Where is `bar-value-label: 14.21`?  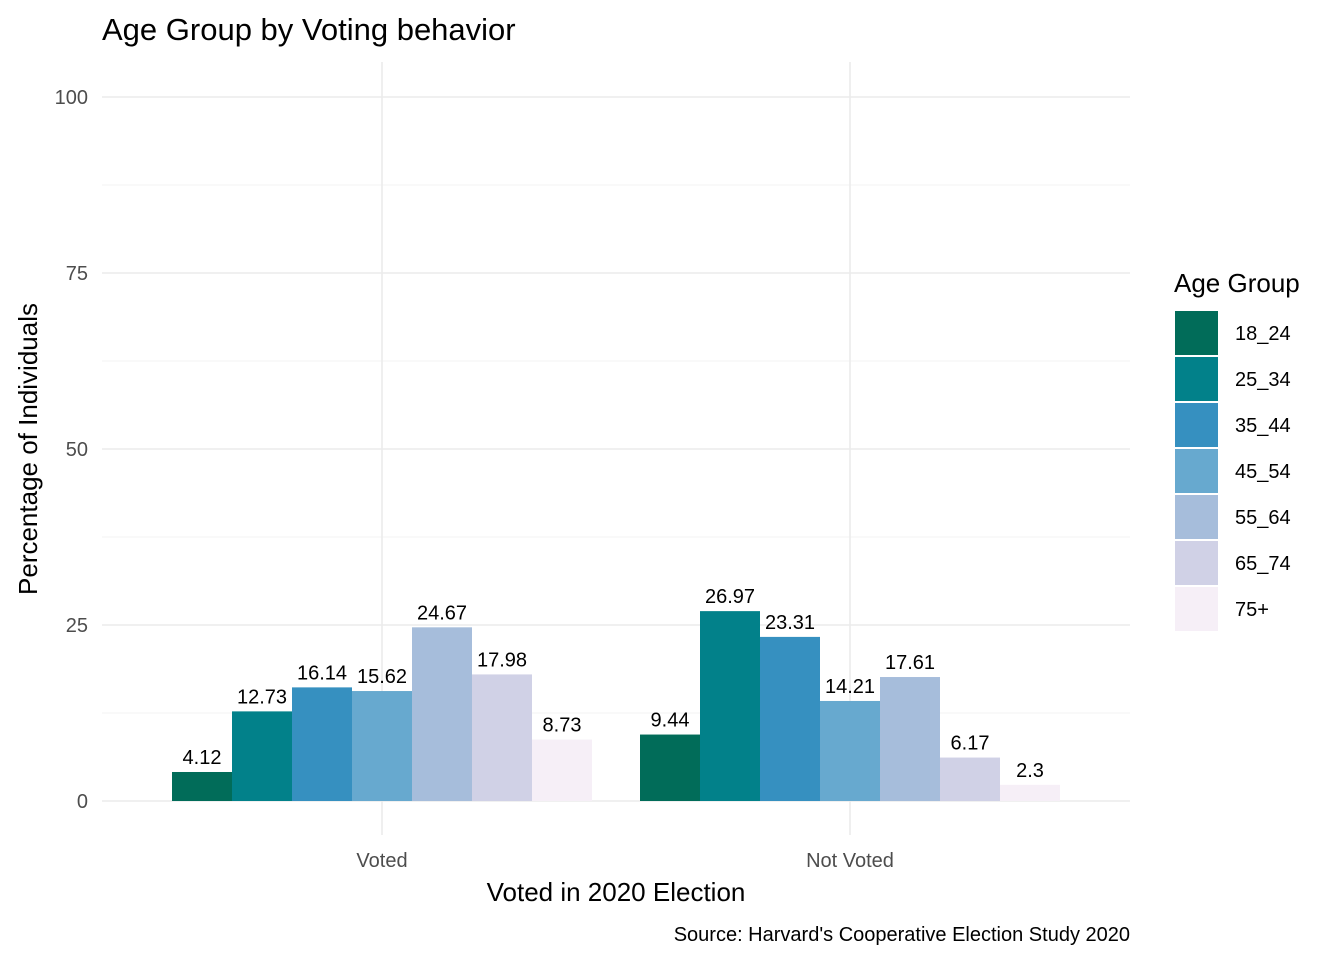
bar-value-label: 14.21 is located at coordinates (850, 687).